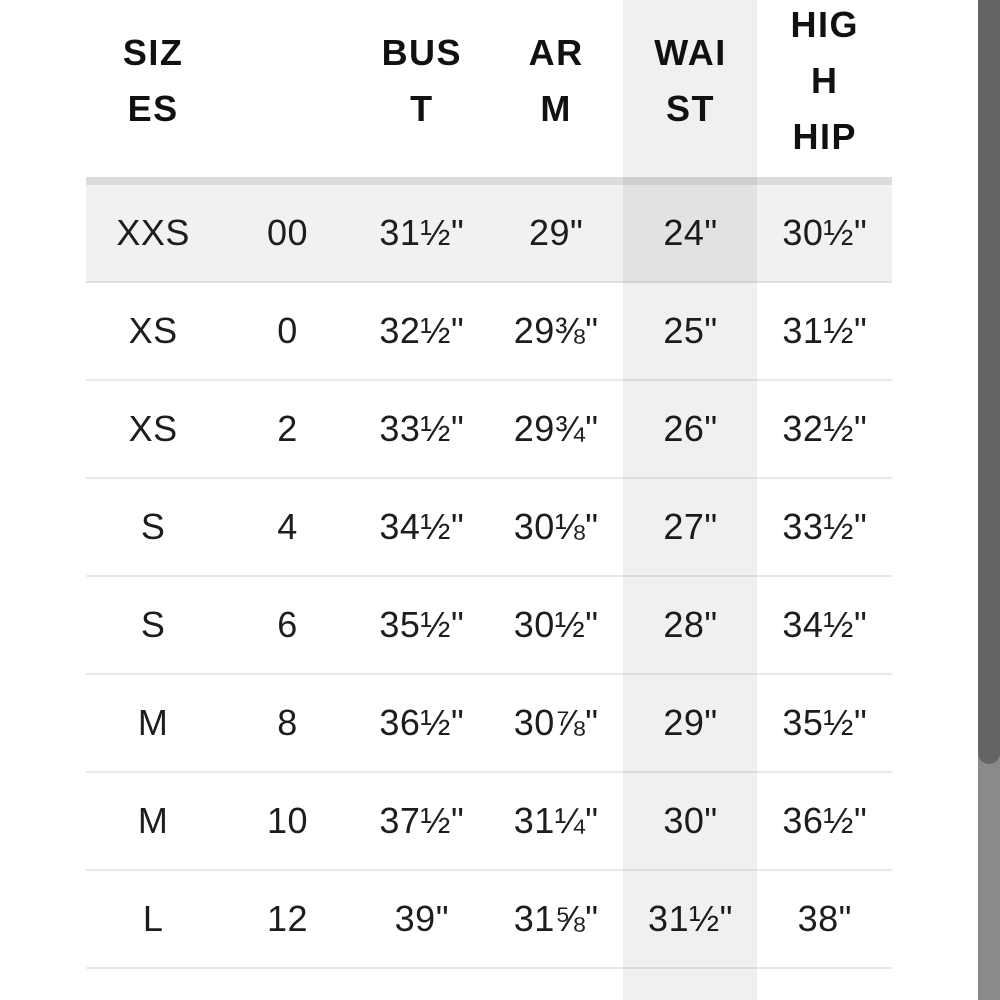 This screenshot has width=1000, height=1000. What do you see at coordinates (489, 430) in the screenshot?
I see `table-row-xs-2: XS 2 33½" 29¾" 26" 32½"` at bounding box center [489, 430].